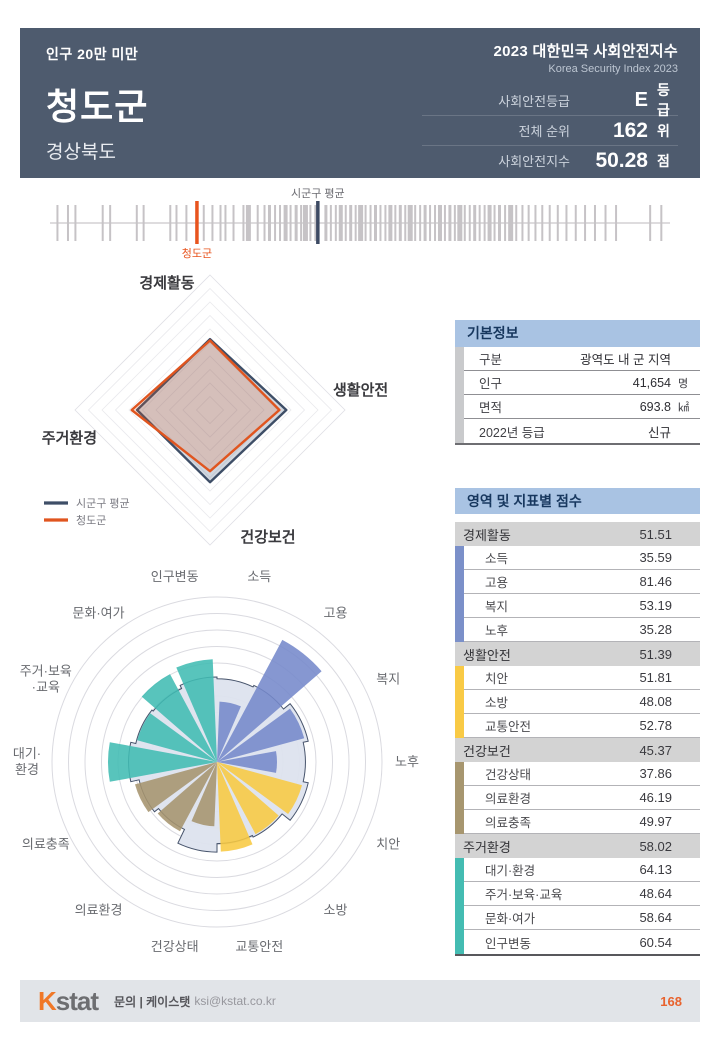  What do you see at coordinates (508, 823) in the screenshot?
I see `score-item-label: 의료충족` at bounding box center [508, 823].